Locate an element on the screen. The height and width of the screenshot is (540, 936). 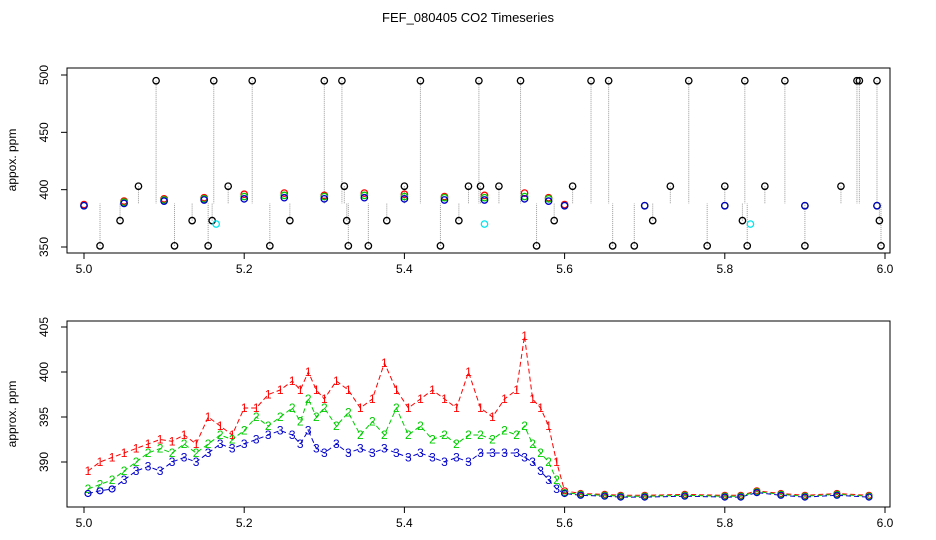
top-x-tick-label: 5.8 is located at coordinates (724, 269).